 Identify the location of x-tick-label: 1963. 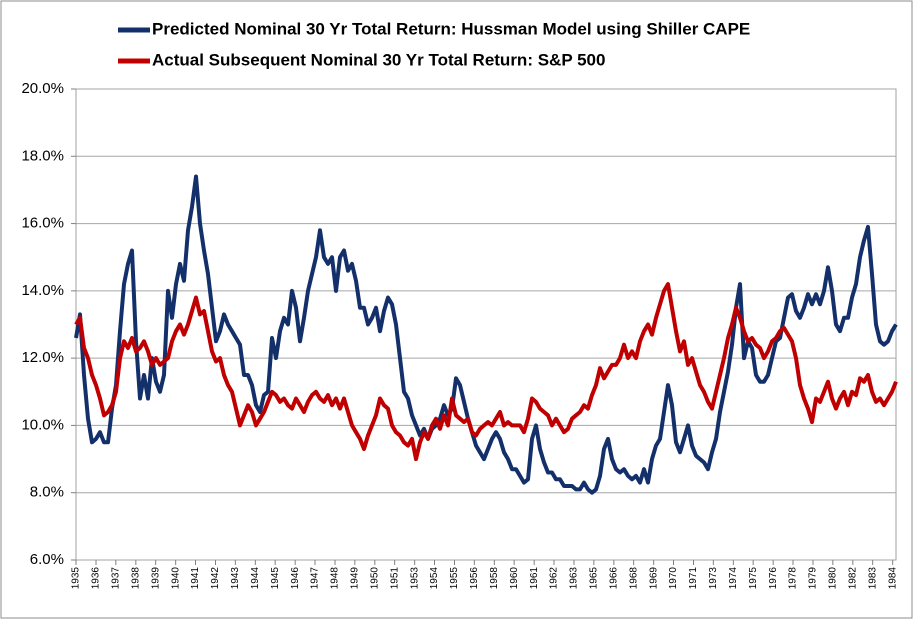
(574, 578).